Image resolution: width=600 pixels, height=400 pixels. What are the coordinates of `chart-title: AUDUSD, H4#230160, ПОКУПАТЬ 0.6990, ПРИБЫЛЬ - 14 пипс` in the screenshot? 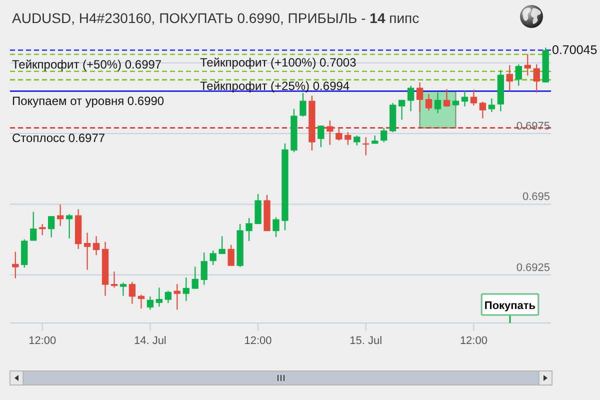 It's located at (216, 18).